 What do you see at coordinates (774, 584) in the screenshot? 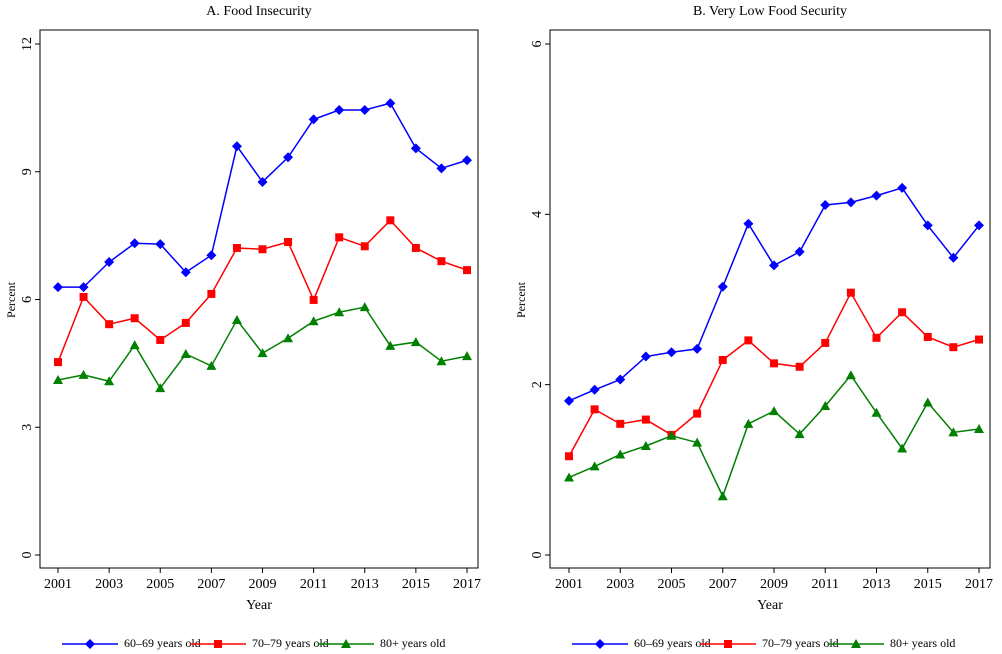
I see `x-tick-label: 2009` at bounding box center [774, 584].